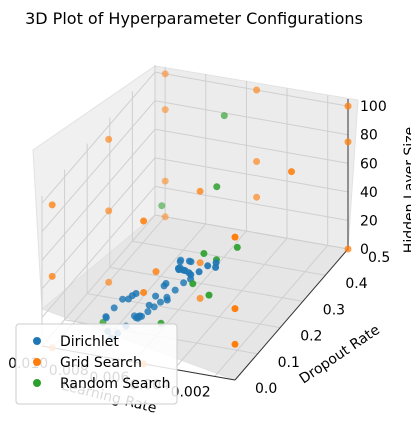 The image size is (411, 421). What do you see at coordinates (194, 18) in the screenshot?
I see `chart-title: 3D Plot of Hyperparameter Configurations` at bounding box center [194, 18].